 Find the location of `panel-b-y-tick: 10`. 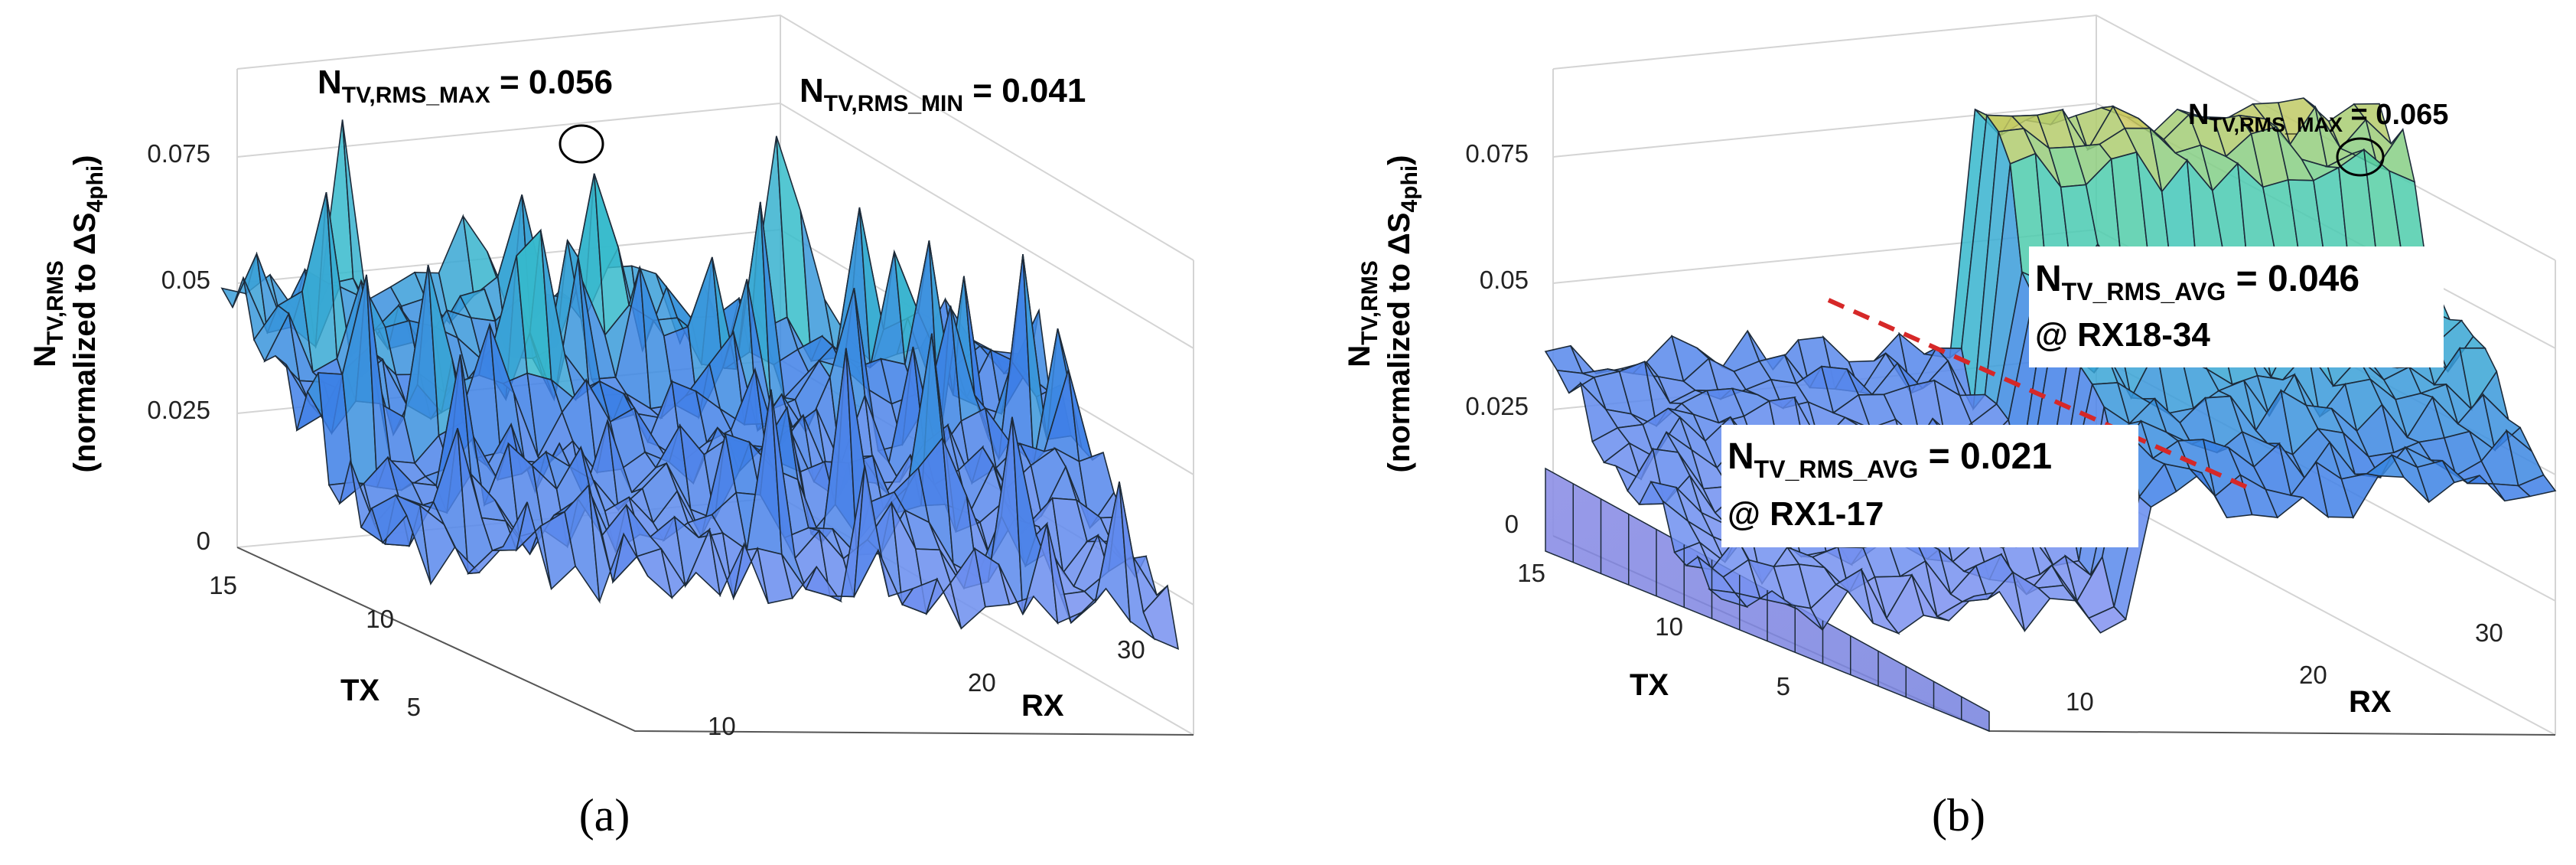

panel-b-y-tick: 10 is located at coordinates (1669, 626).